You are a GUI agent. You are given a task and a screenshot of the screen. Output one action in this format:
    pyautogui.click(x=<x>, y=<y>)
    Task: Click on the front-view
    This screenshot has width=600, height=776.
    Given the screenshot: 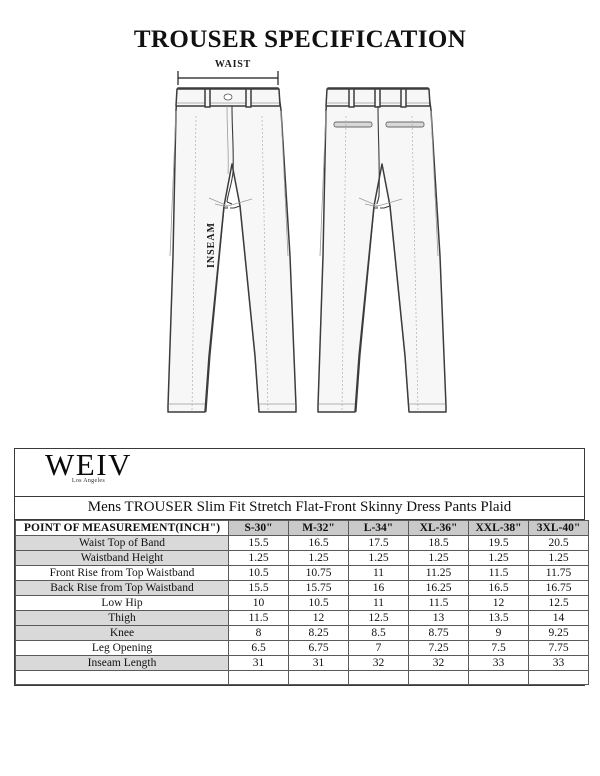 What is the action you would take?
    pyautogui.click(x=232, y=250)
    